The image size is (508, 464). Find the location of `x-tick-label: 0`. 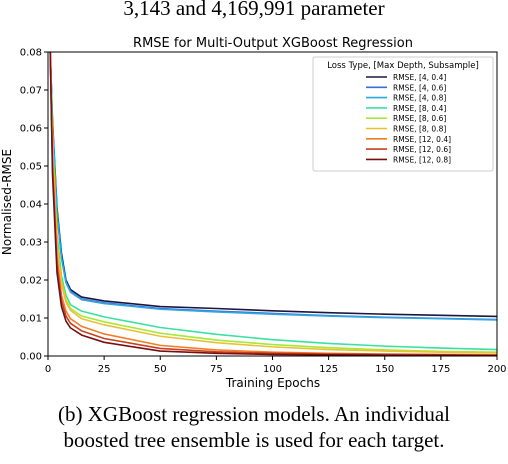

x-tick-label: 0 is located at coordinates (48, 369).